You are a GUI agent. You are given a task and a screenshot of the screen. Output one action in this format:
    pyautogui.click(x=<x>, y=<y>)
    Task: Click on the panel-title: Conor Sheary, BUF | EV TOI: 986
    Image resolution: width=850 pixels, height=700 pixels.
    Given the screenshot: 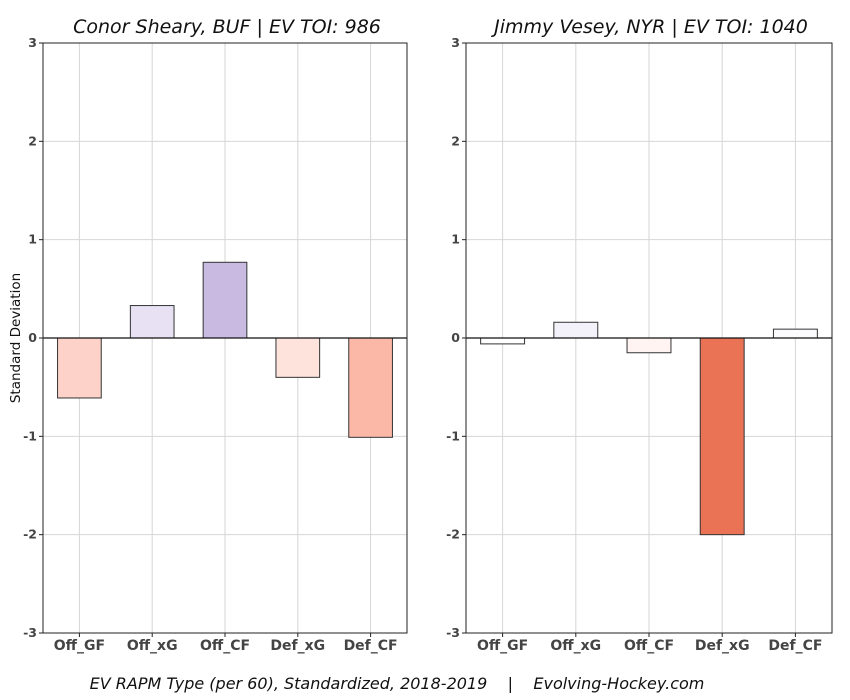 What is the action you would take?
    pyautogui.click(x=227, y=27)
    